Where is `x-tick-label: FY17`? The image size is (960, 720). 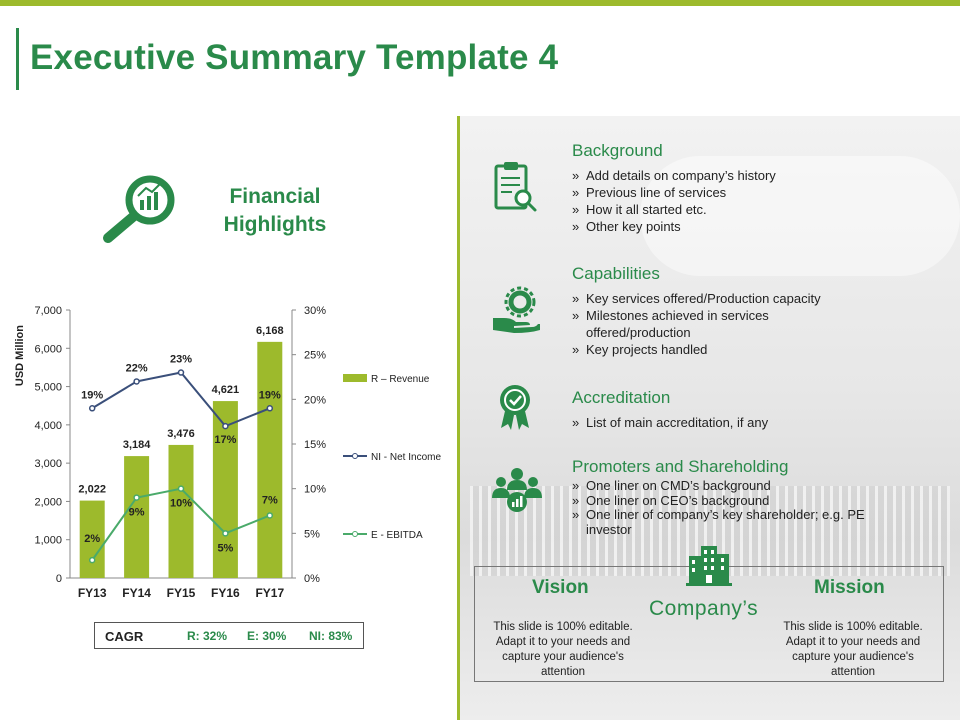 x-tick-label: FY17 is located at coordinates (269, 593).